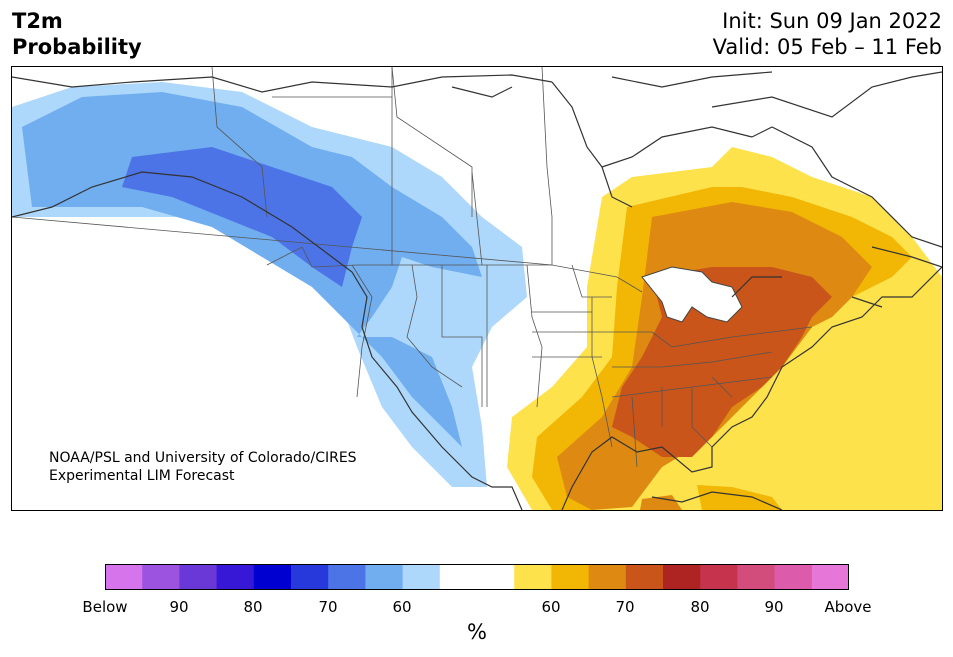  I want to click on colorbar-unit: %, so click(477, 632).